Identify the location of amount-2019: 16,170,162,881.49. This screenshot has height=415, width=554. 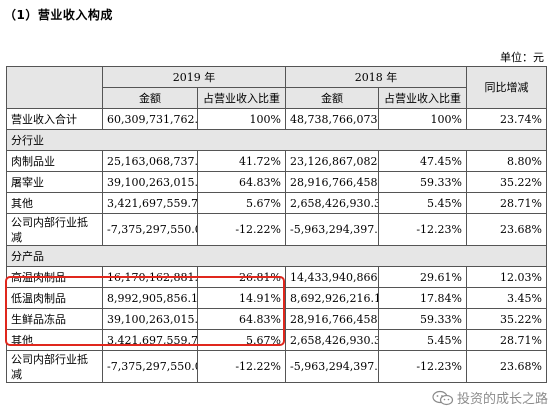
(150, 277).